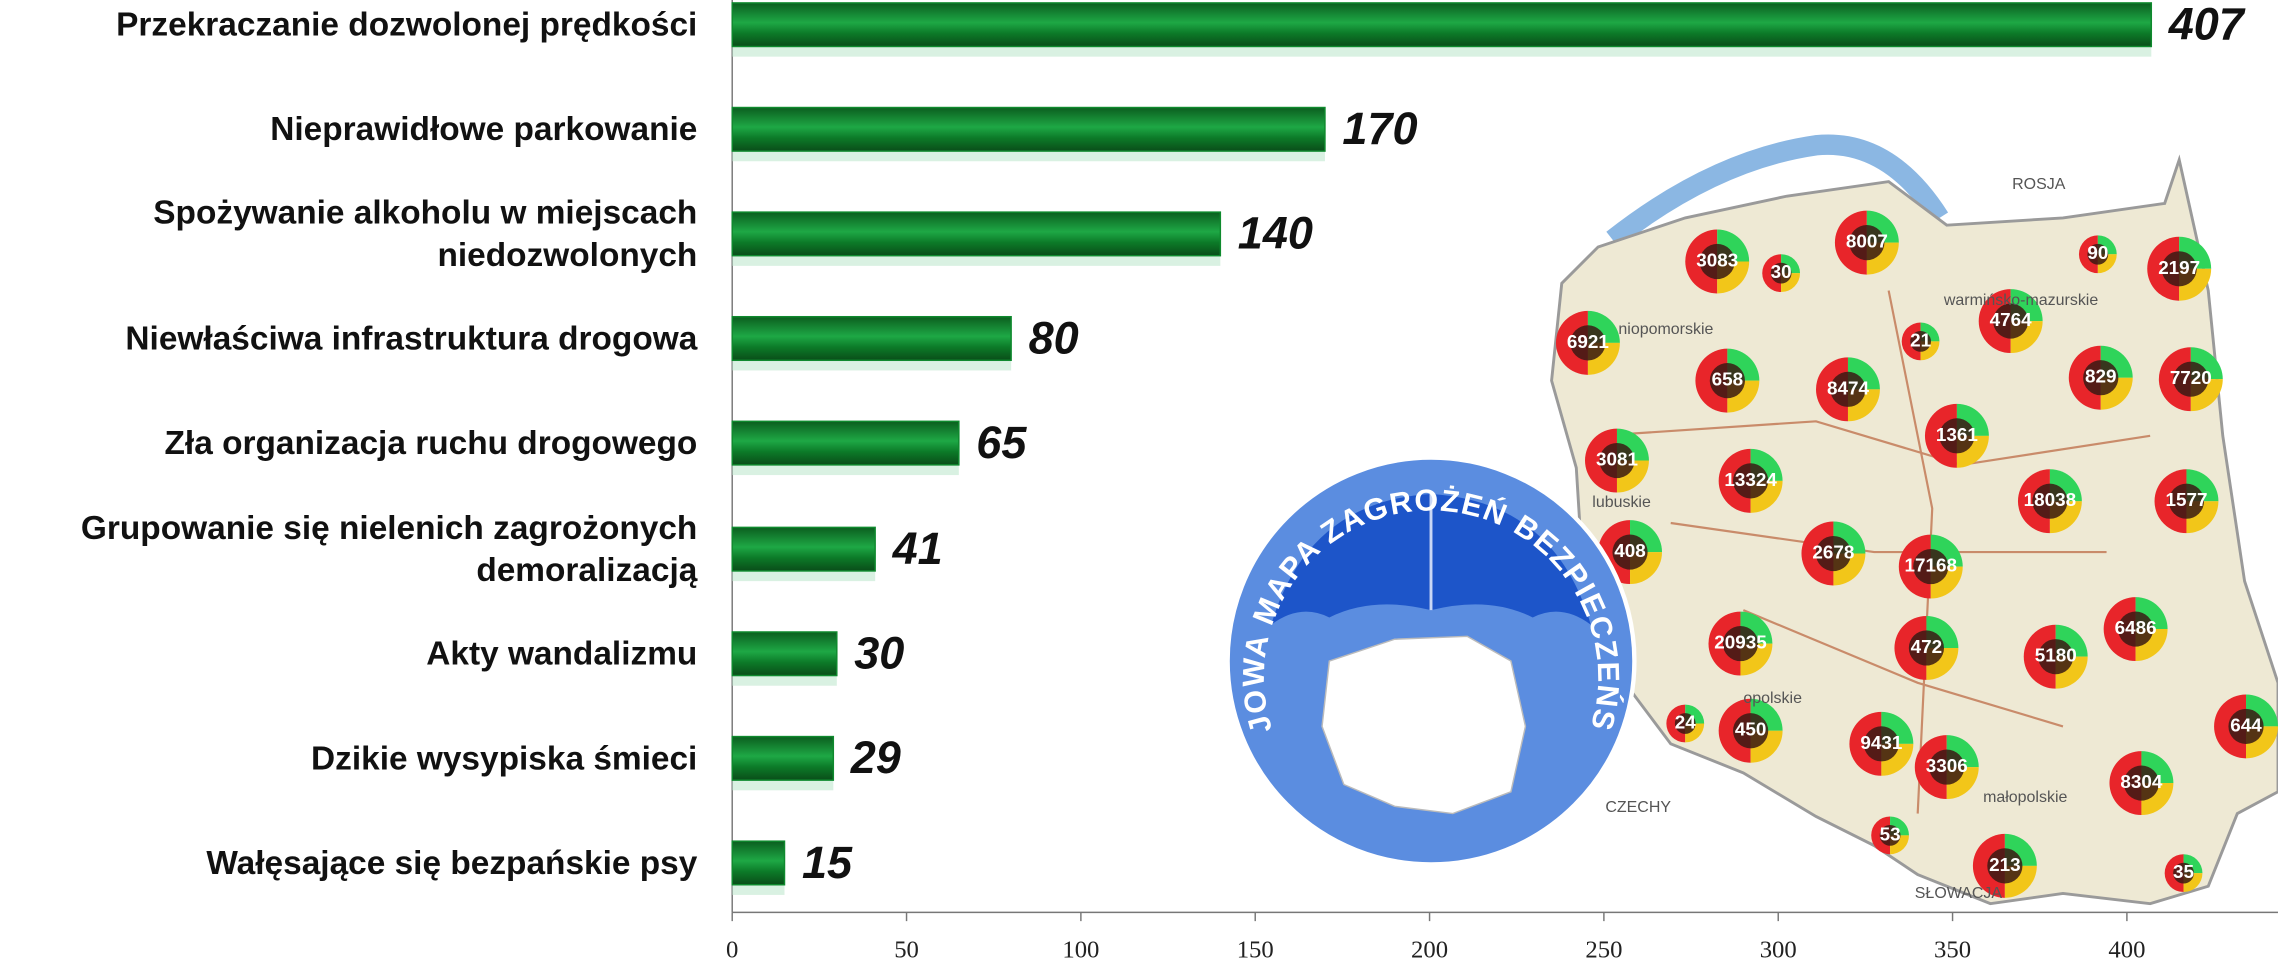 This screenshot has width=2278, height=963. I want to click on marker-label: 3306, so click(1947, 766).